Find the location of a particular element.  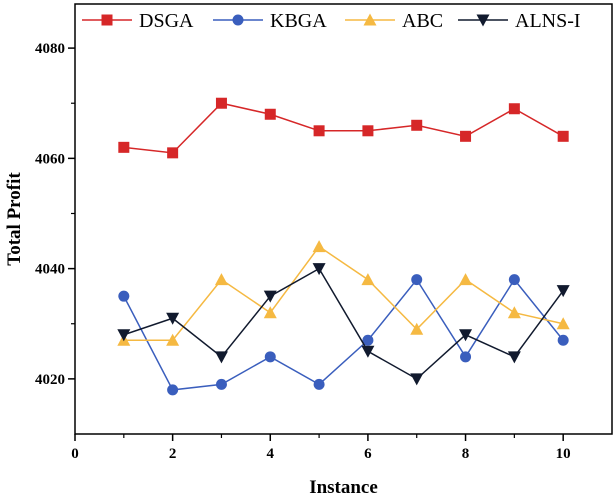

legend-entry-kbga: KBGA is located at coordinates (270, 21).